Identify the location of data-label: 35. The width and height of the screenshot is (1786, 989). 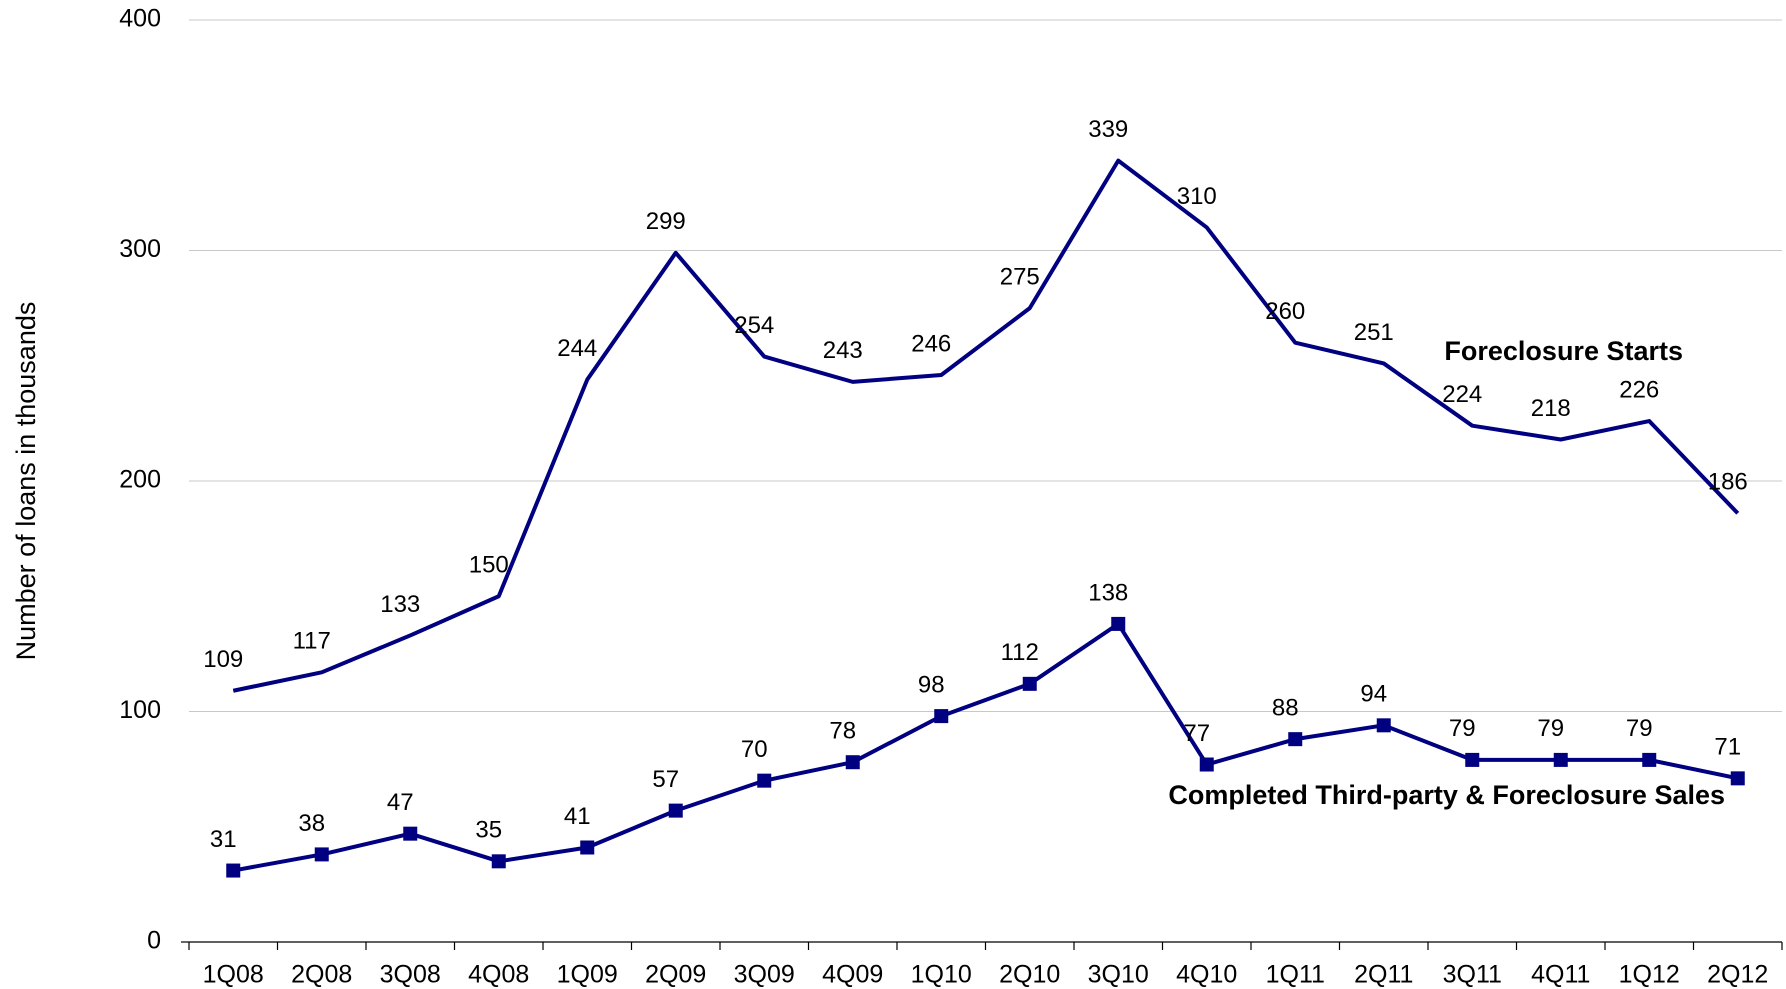
(488, 830).